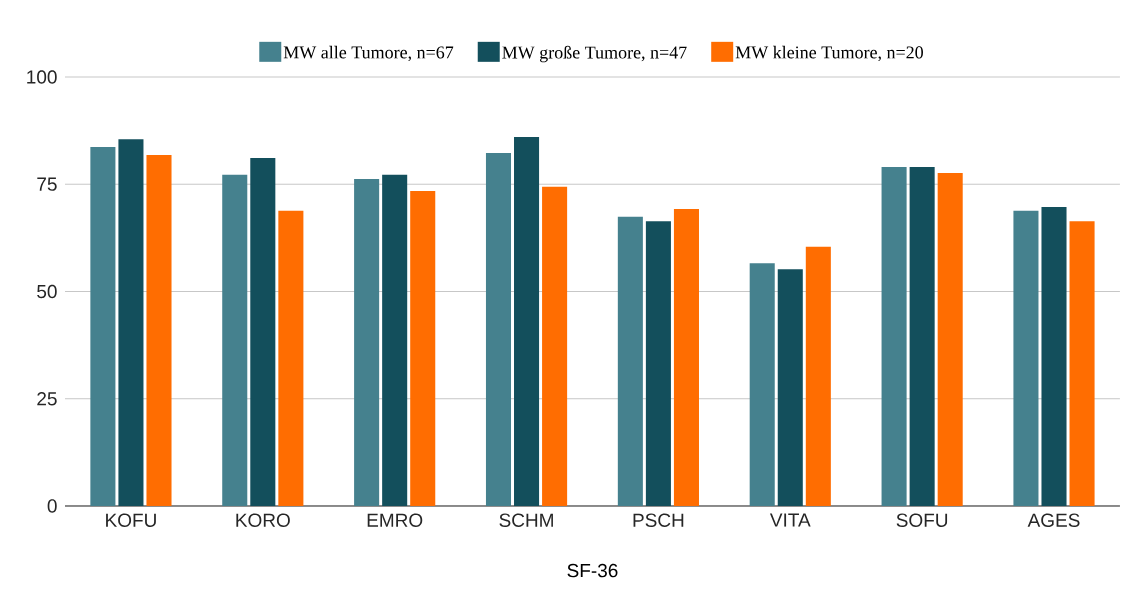 Image resolution: width=1134 pixels, height=607 pixels. I want to click on x-tick-label: EMRO, so click(395, 520).